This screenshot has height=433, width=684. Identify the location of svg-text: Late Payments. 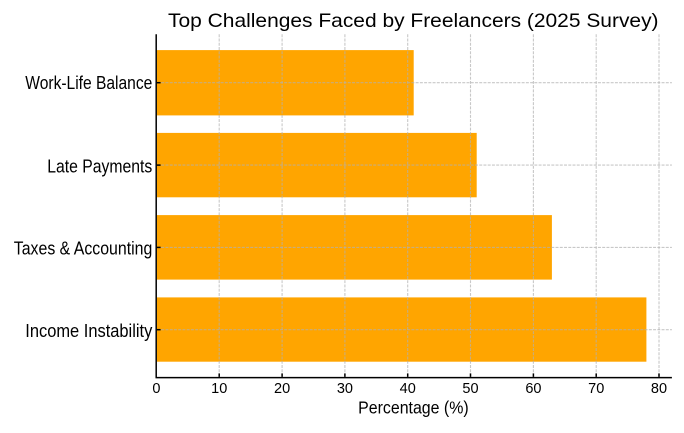
(99, 166).